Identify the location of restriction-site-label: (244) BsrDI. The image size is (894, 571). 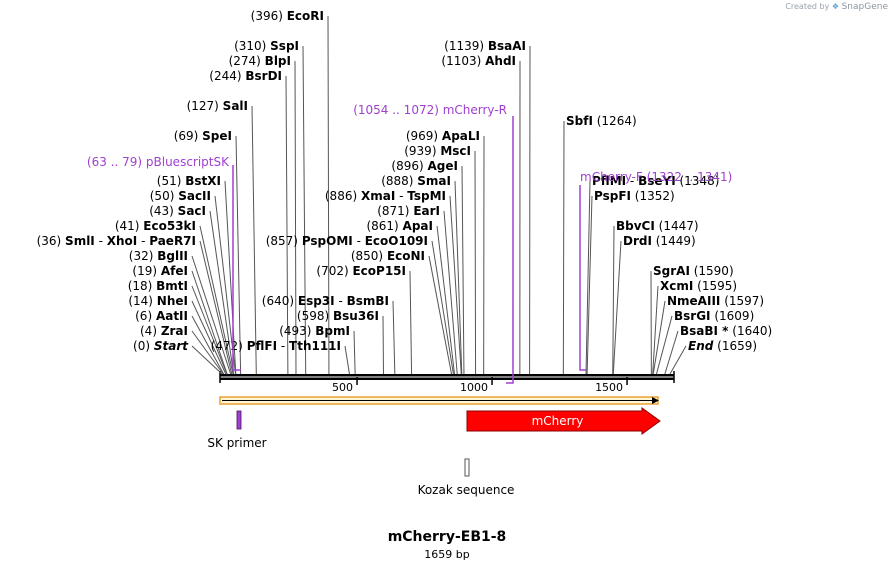
(245, 76).